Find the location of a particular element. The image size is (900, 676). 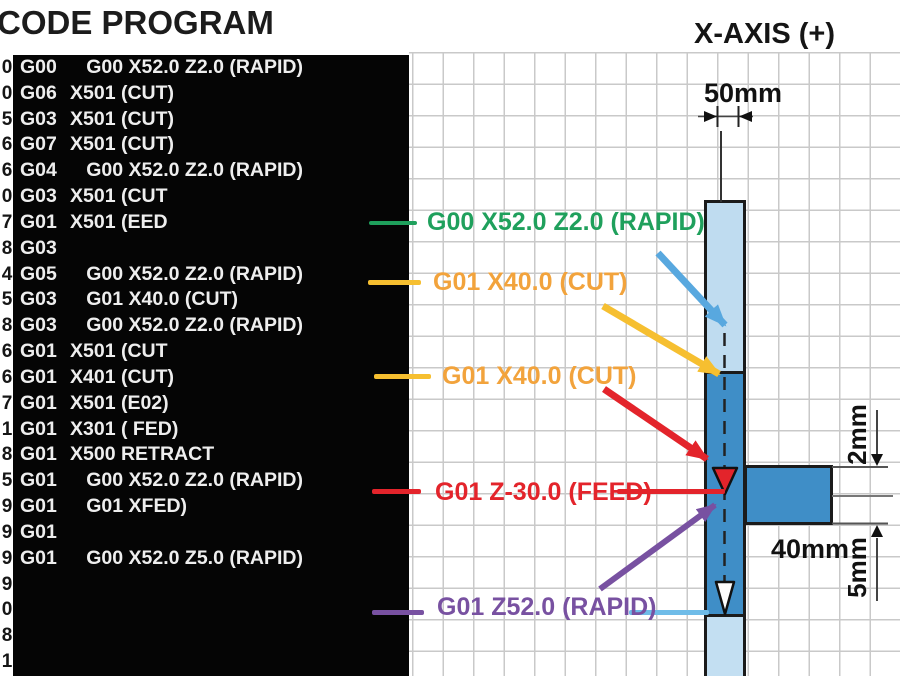

code-line: G01 X301 ( FED) is located at coordinates (211, 430).